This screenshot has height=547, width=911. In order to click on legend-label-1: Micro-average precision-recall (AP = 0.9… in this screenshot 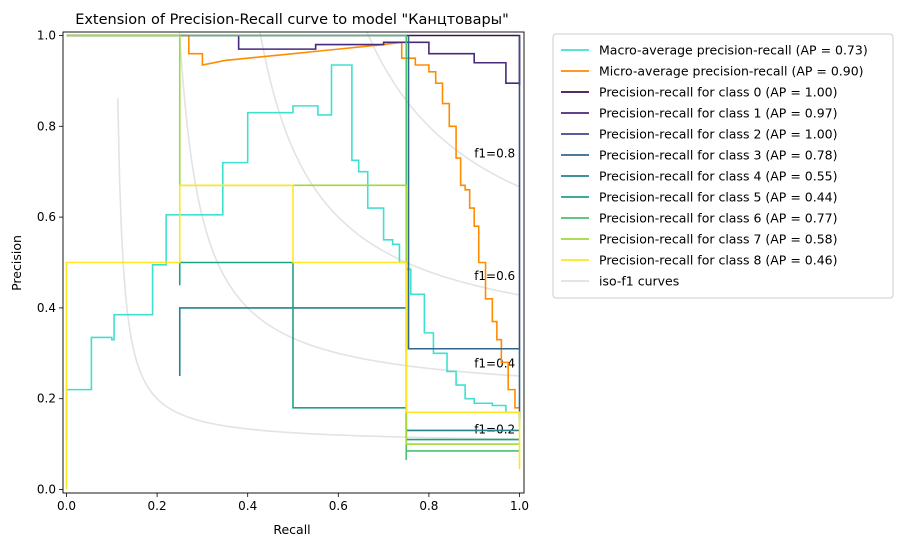, I will do `click(731, 71)`.